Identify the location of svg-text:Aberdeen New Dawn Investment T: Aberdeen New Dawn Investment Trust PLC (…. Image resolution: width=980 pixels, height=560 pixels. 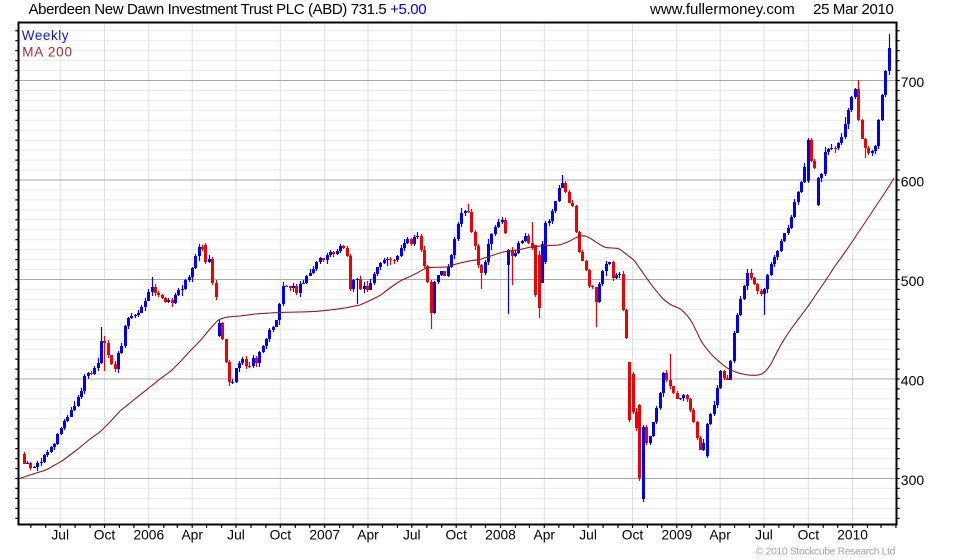
(228, 9).